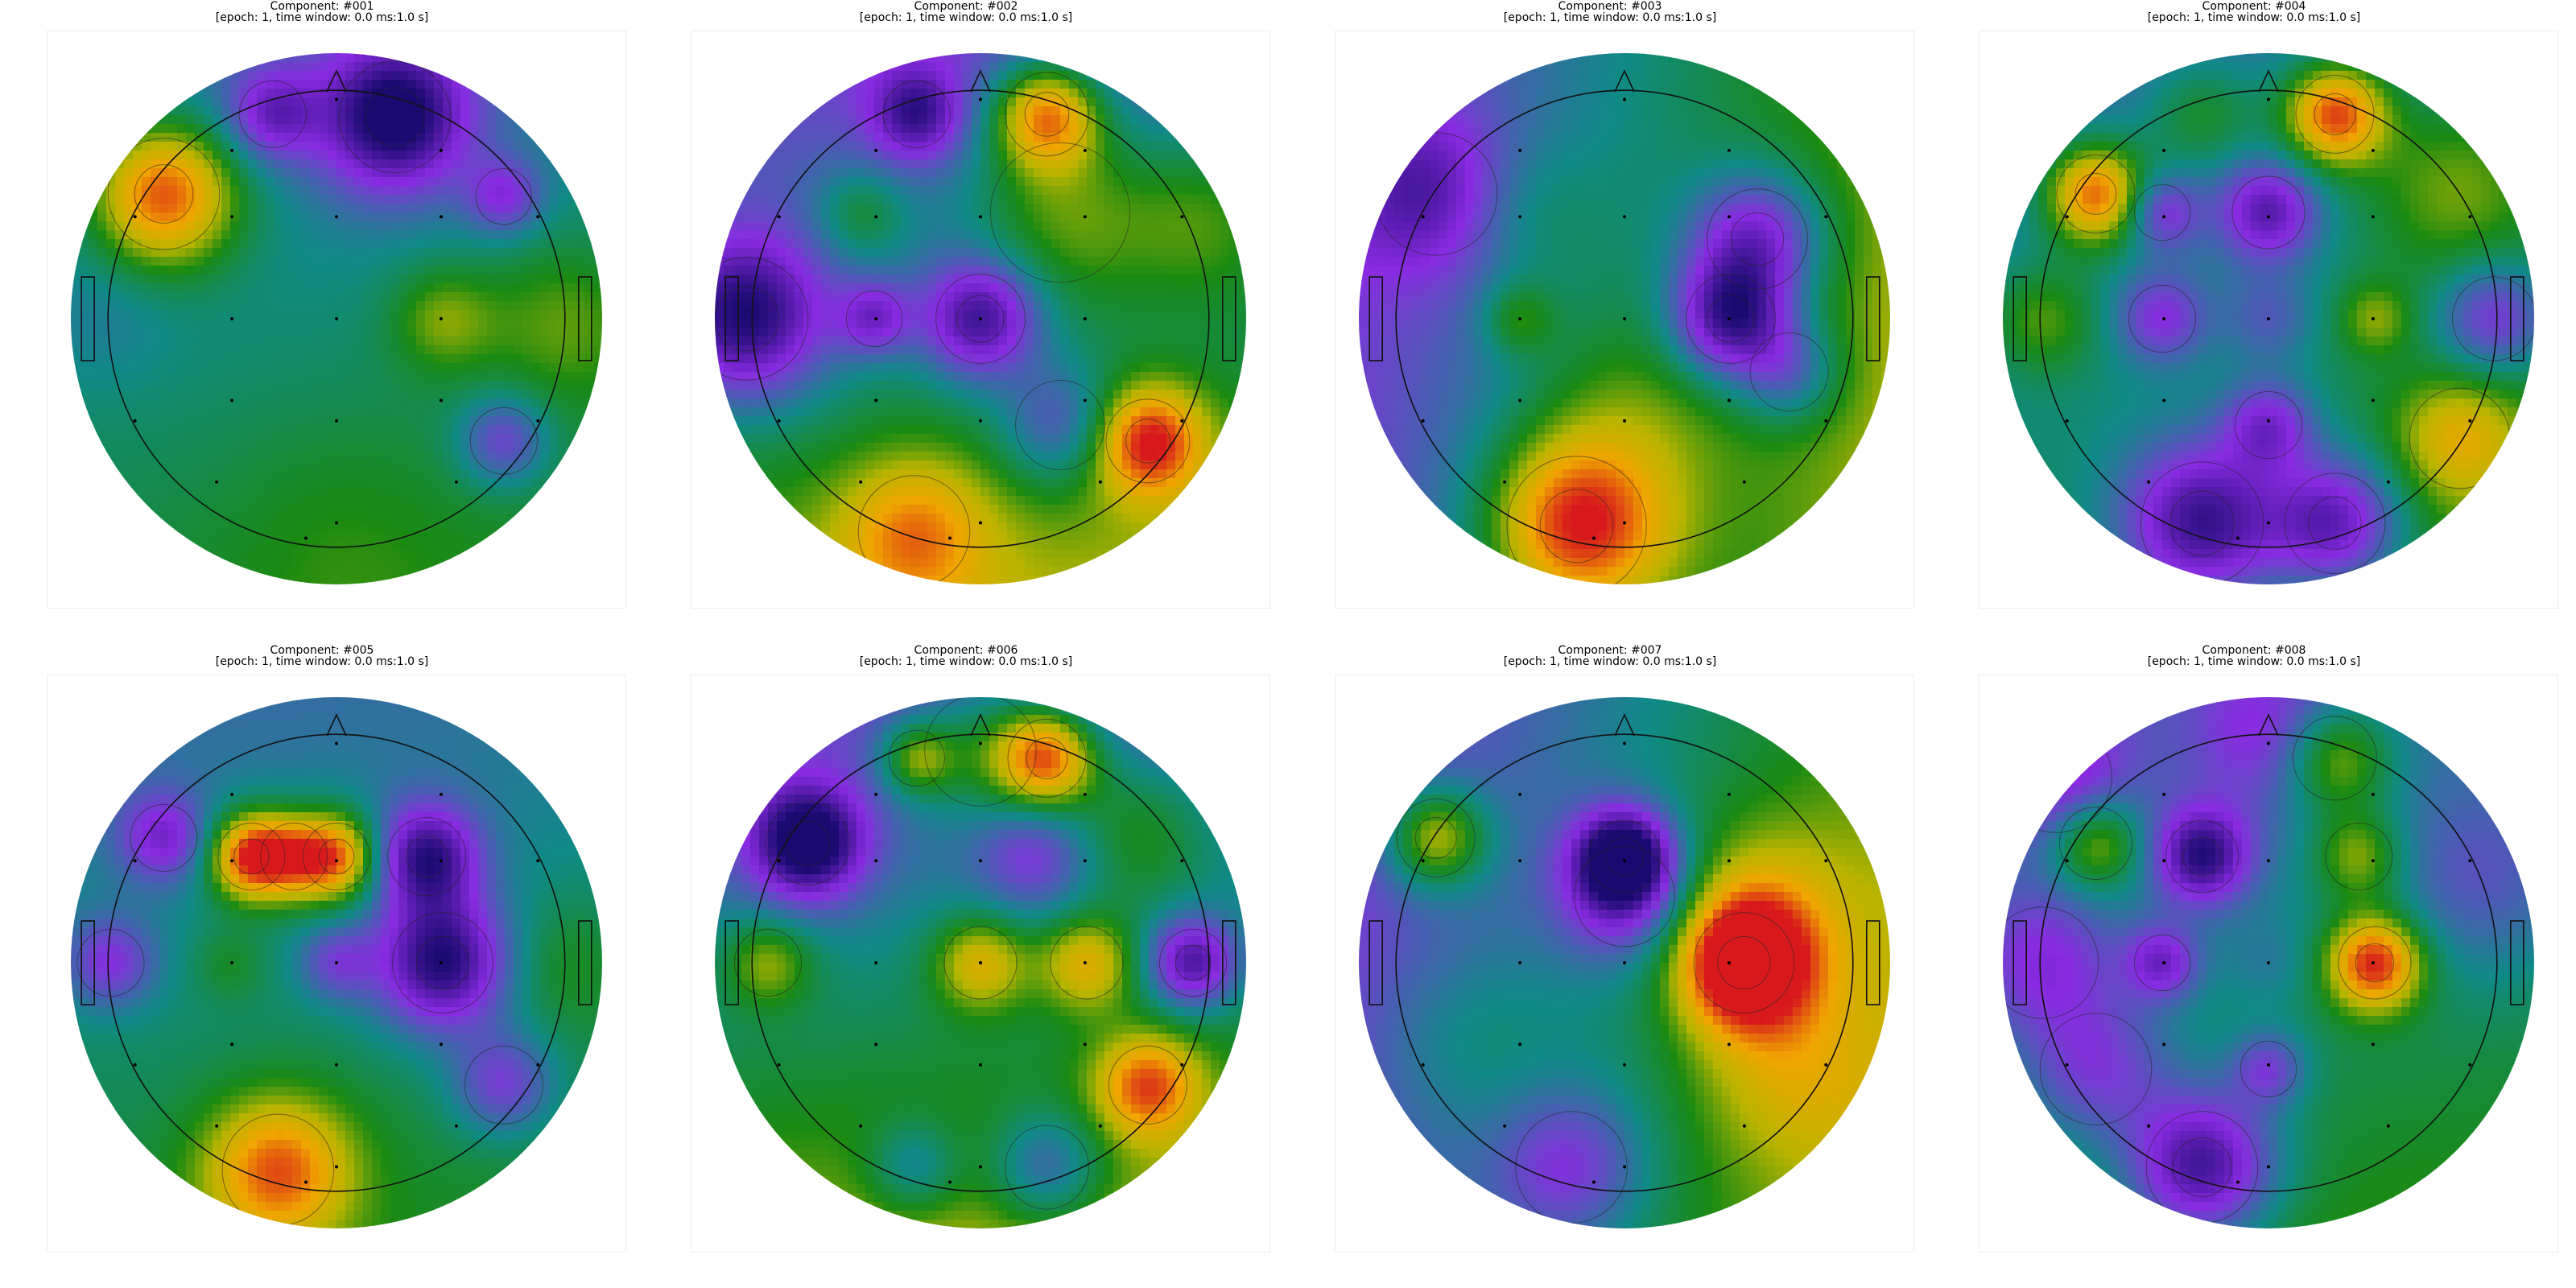 This screenshot has height=1288, width=2576. Describe the element at coordinates (966, 650) in the screenshot. I see `component-title: Component: #006` at that location.